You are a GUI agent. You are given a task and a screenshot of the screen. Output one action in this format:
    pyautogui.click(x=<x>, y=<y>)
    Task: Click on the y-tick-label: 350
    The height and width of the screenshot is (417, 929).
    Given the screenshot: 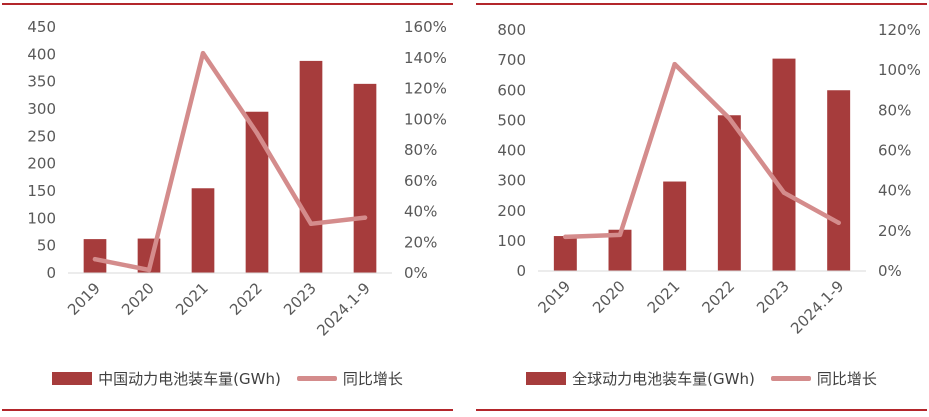 What is the action you would take?
    pyautogui.click(x=41, y=82)
    